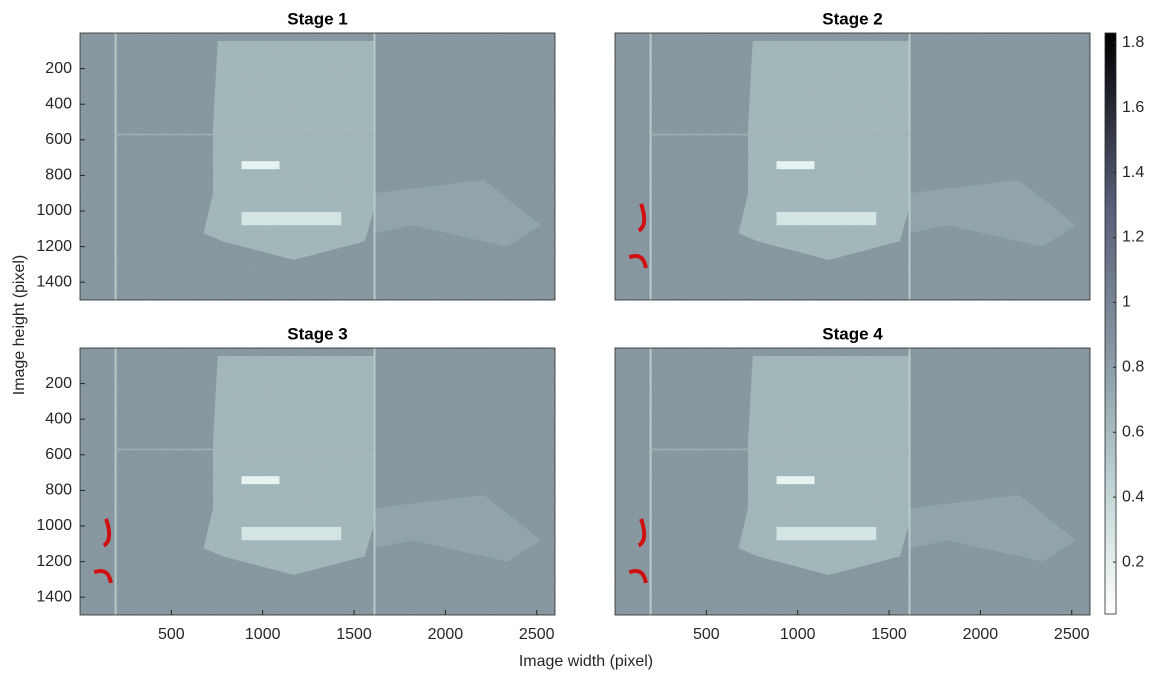 The height and width of the screenshot is (675, 1157). I want to click on panel-title: Stage 4, so click(852, 333).